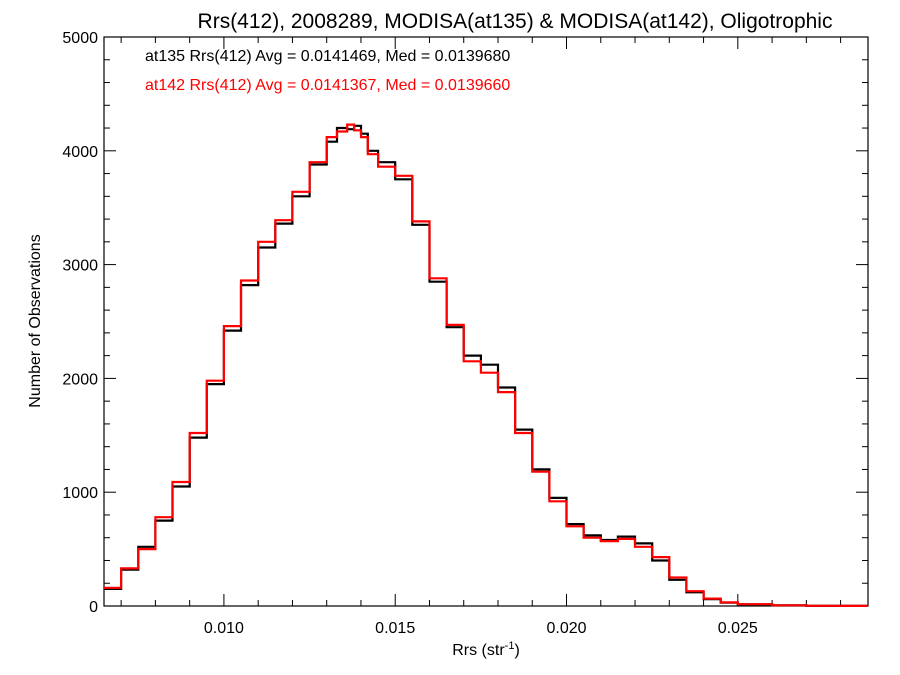 This screenshot has height=675, width=900. I want to click on x-axis-label-superscript: -1, so click(510, 646).